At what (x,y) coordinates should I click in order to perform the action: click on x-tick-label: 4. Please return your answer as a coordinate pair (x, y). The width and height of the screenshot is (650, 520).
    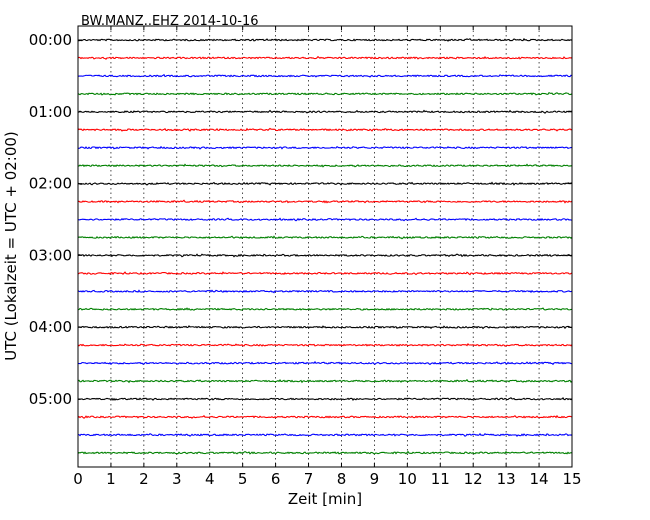
    Looking at the image, I should click on (210, 479).